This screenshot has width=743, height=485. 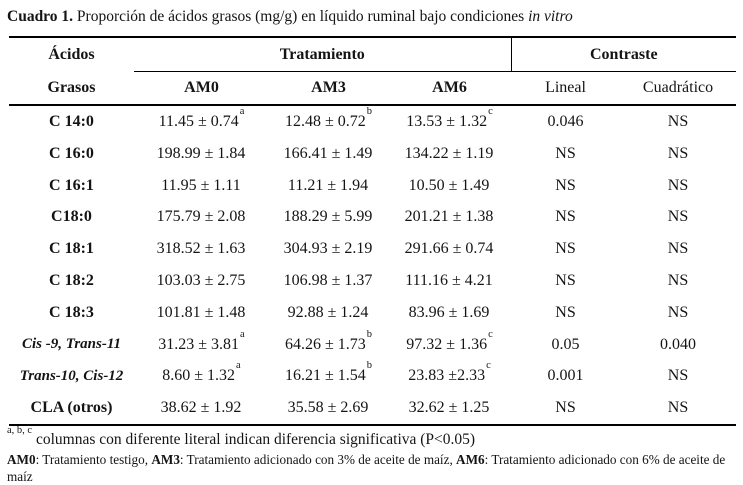 What do you see at coordinates (678, 89) in the screenshot?
I see `column-header-cuadratico: Cuadrático` at bounding box center [678, 89].